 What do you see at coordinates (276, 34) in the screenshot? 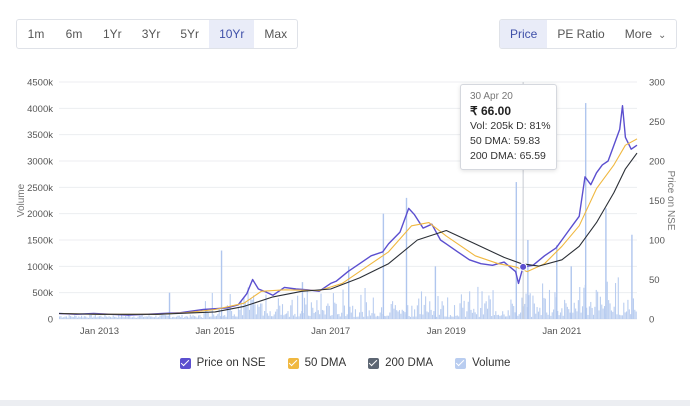
I see `range-max: Max` at bounding box center [276, 34].